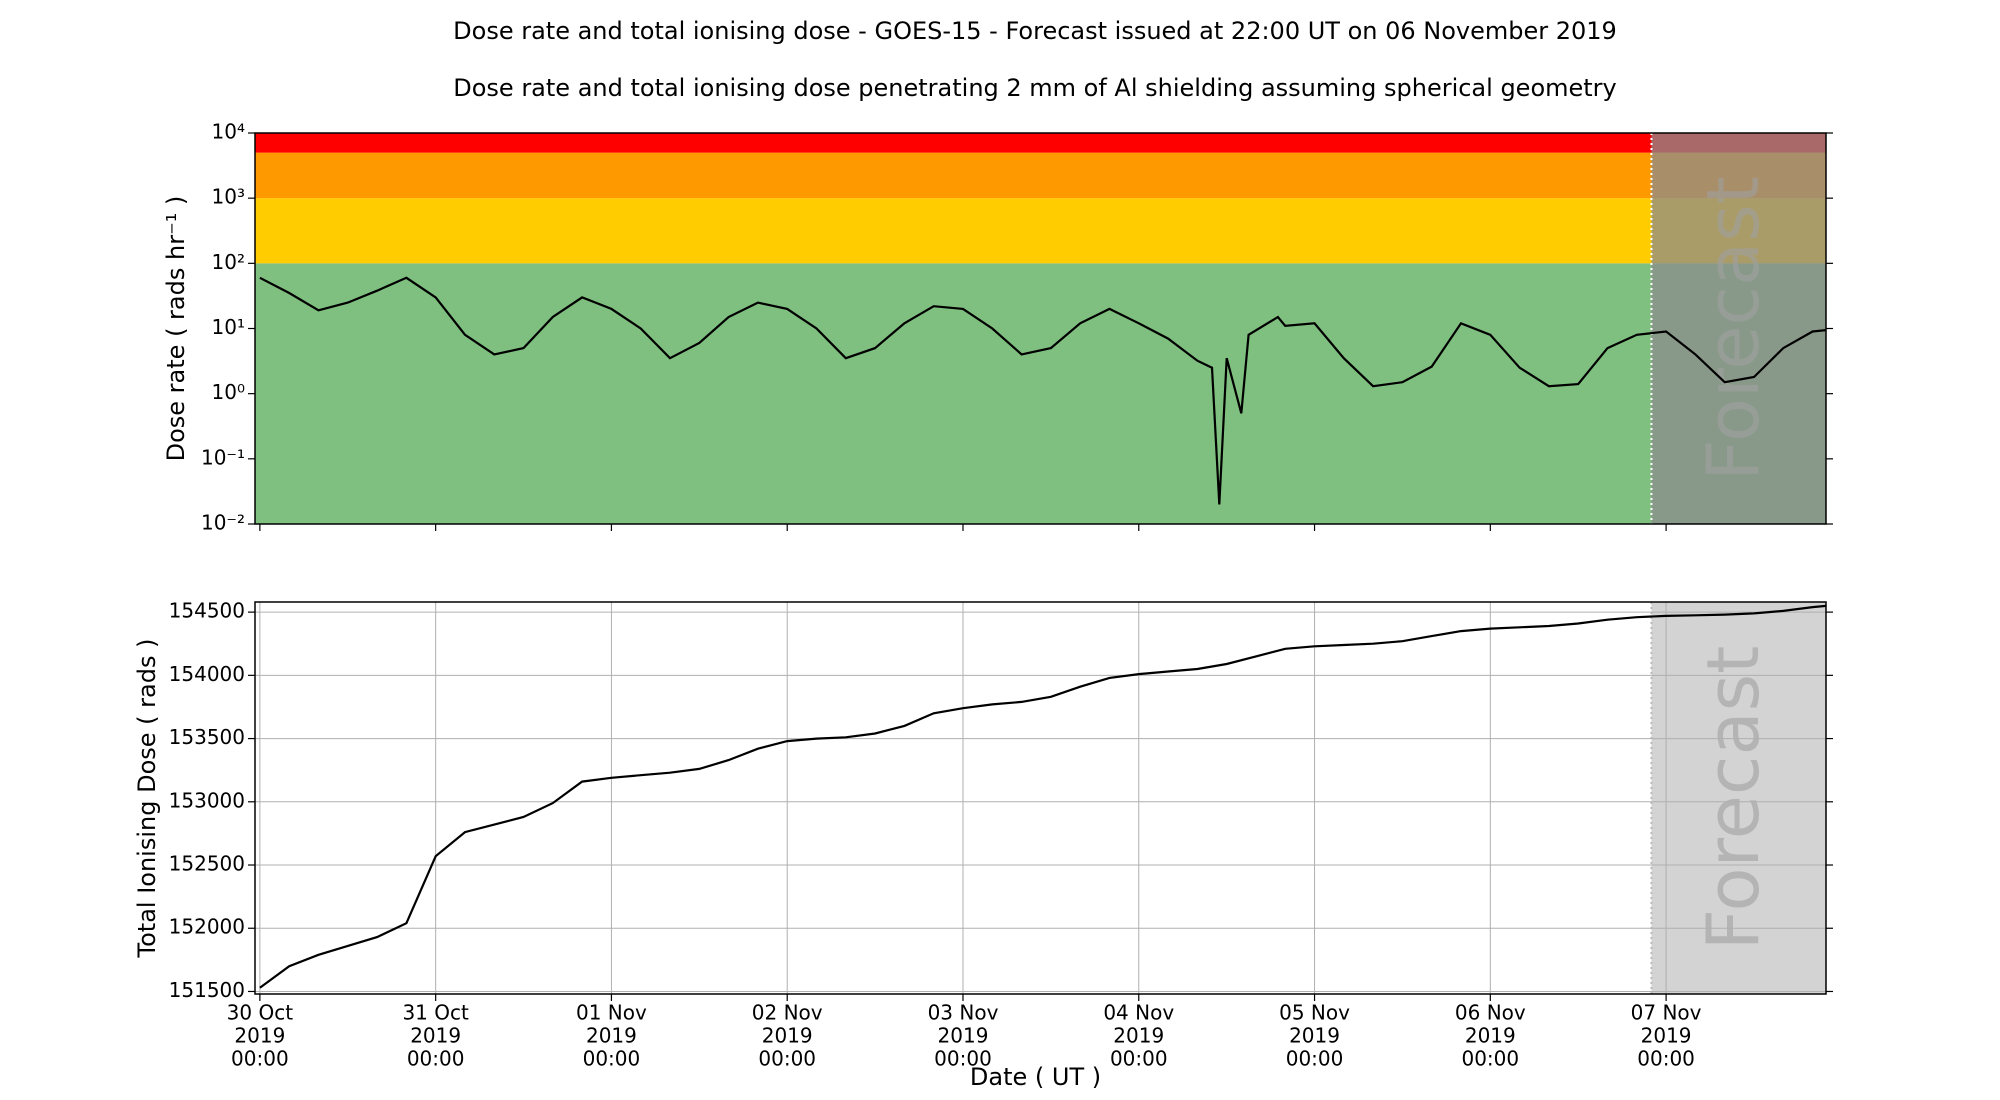 The image size is (2000, 1100). I want to click on y-tick-label: 10⁰, so click(228, 392).